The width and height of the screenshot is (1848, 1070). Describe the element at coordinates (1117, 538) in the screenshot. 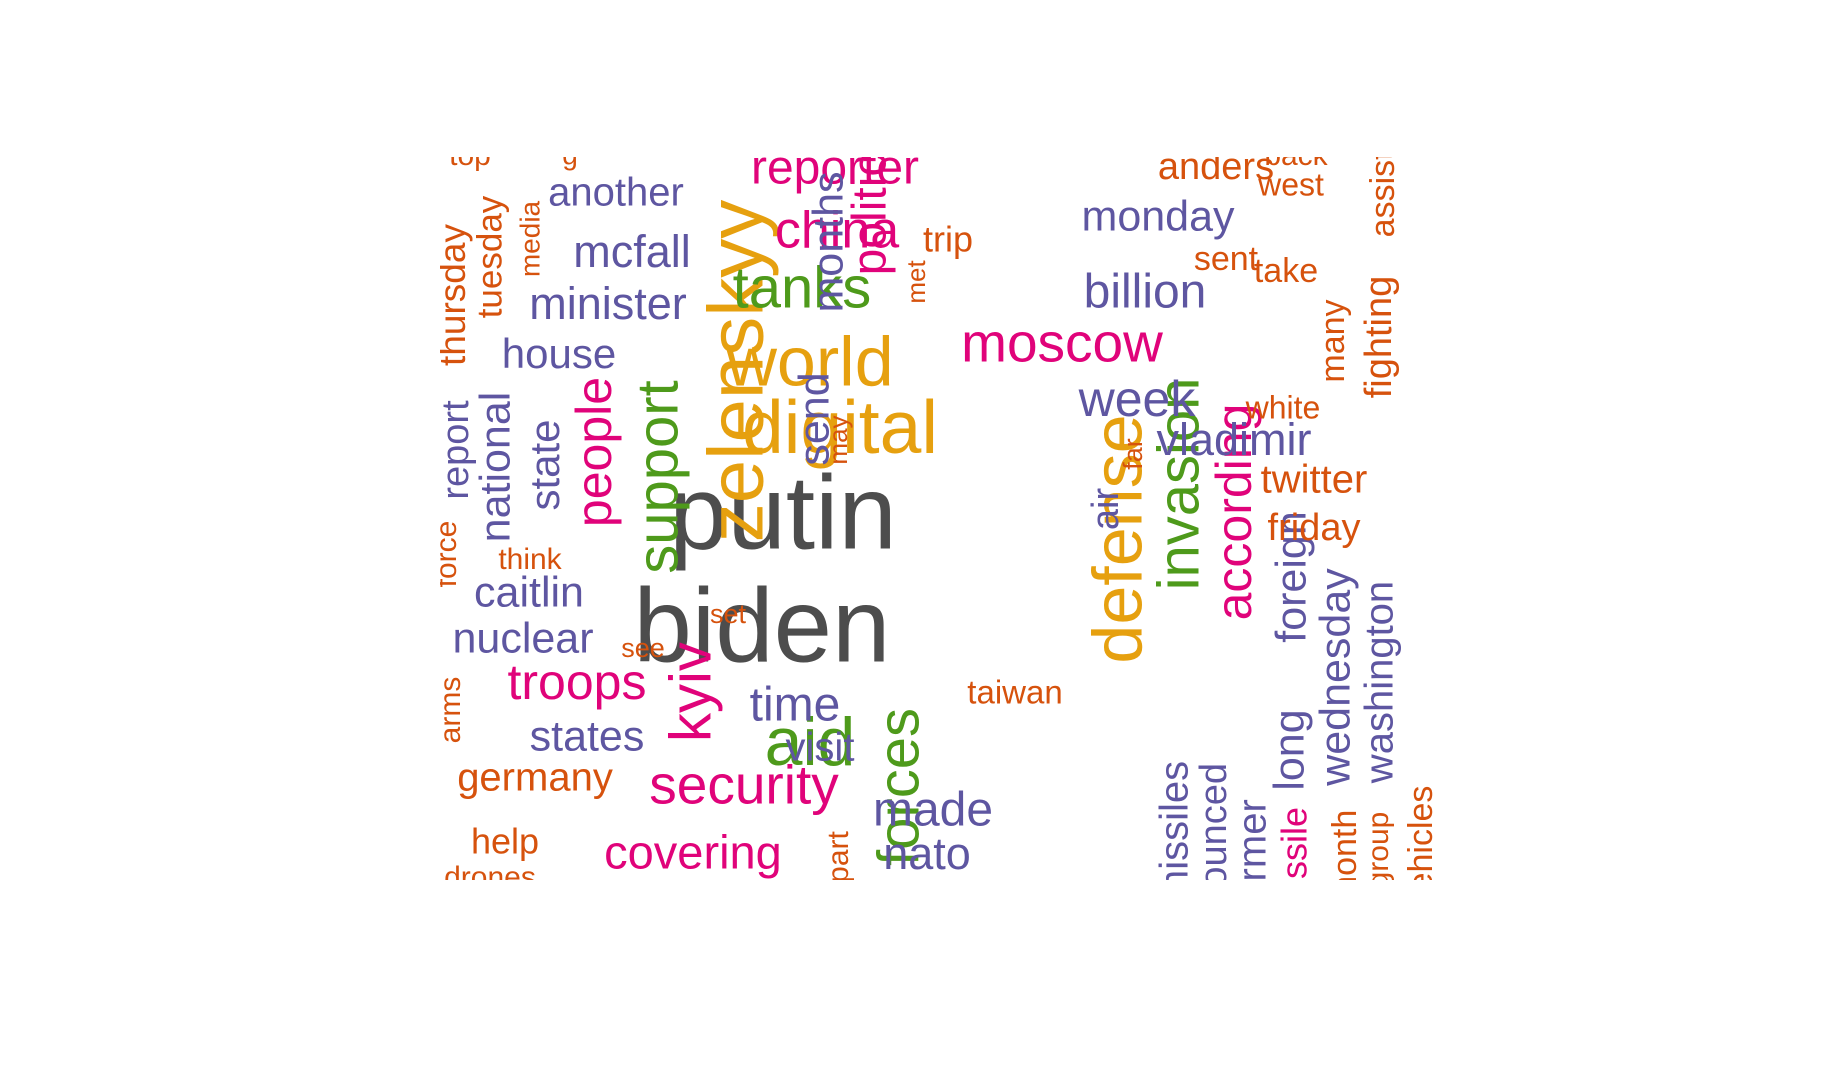

I see `word-defense: defense` at that location.